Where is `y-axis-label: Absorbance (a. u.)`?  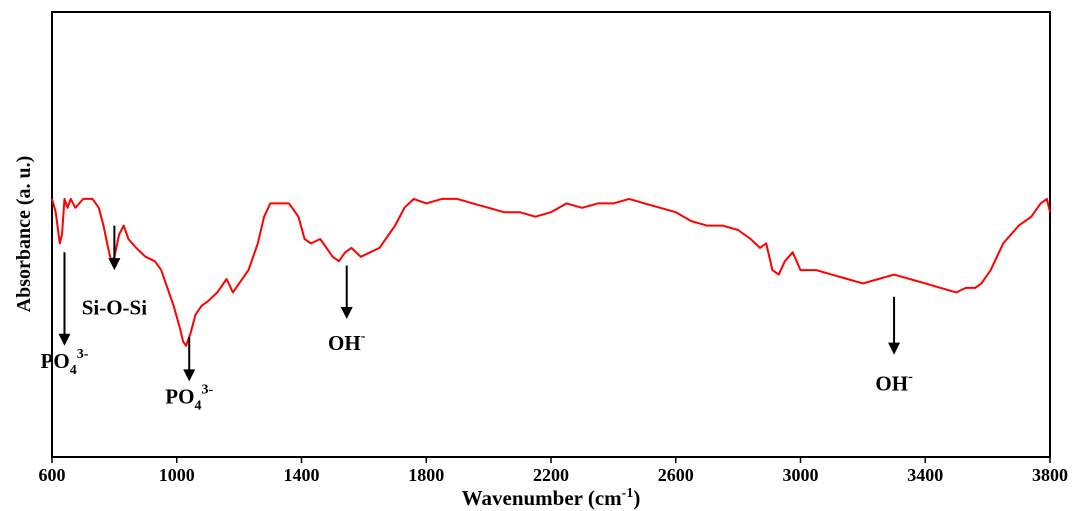
y-axis-label: Absorbance (a. u.) is located at coordinates (24, 234).